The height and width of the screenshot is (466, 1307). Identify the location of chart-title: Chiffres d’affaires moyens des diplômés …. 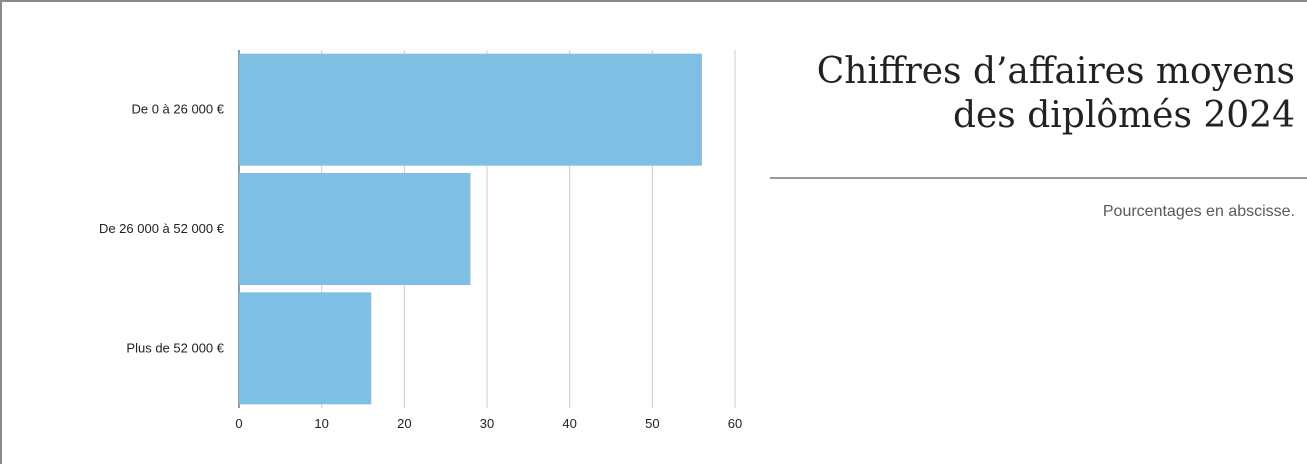
(1055, 93).